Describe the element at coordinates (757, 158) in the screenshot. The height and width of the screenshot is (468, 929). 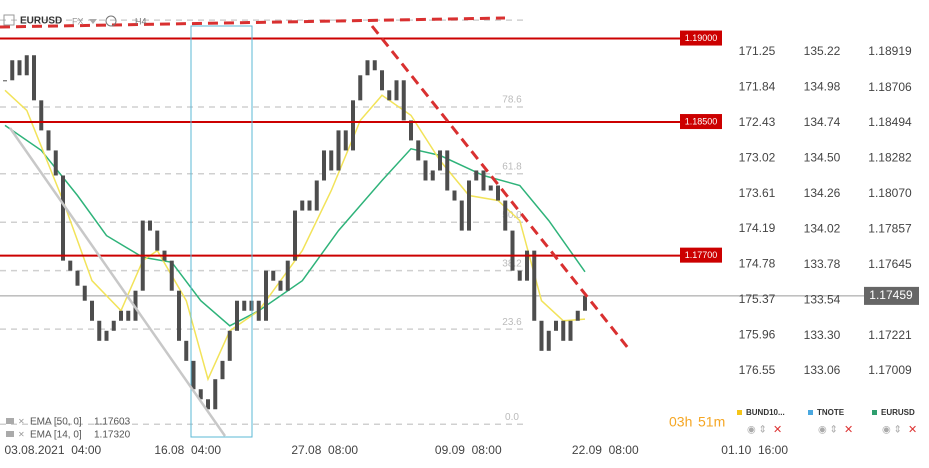
I see `y-tick-label: 173.02` at that location.